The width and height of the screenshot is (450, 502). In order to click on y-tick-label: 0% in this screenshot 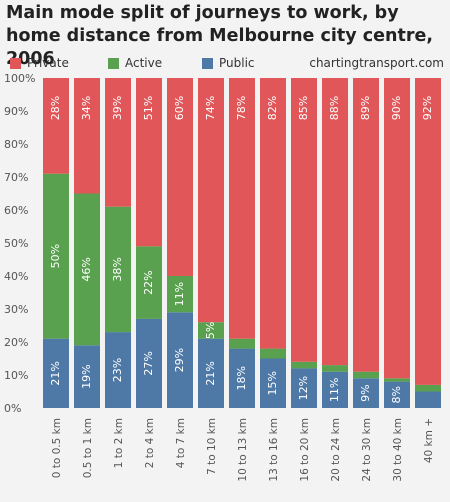, I will do `click(12, 408)`.